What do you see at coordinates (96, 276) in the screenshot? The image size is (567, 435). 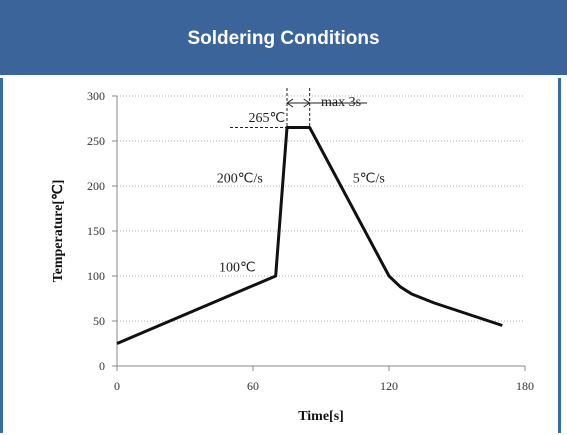 I see `y-tick-label-100: 100` at bounding box center [96, 276].